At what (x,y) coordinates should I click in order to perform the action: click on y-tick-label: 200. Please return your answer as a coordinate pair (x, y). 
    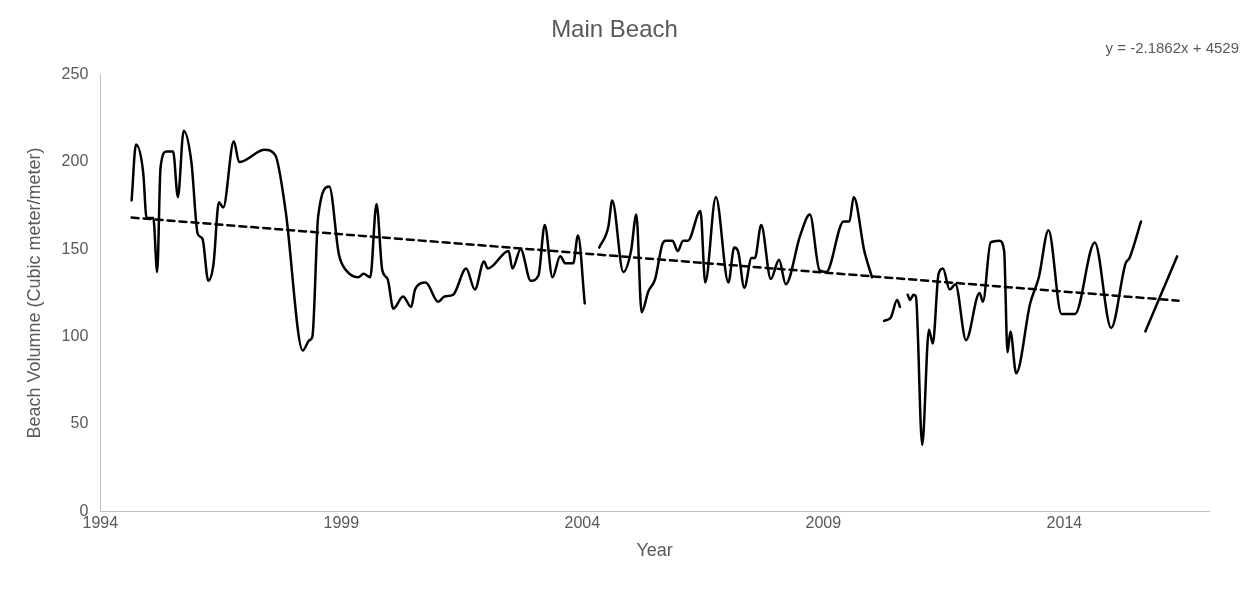
    Looking at the image, I should click on (75, 161).